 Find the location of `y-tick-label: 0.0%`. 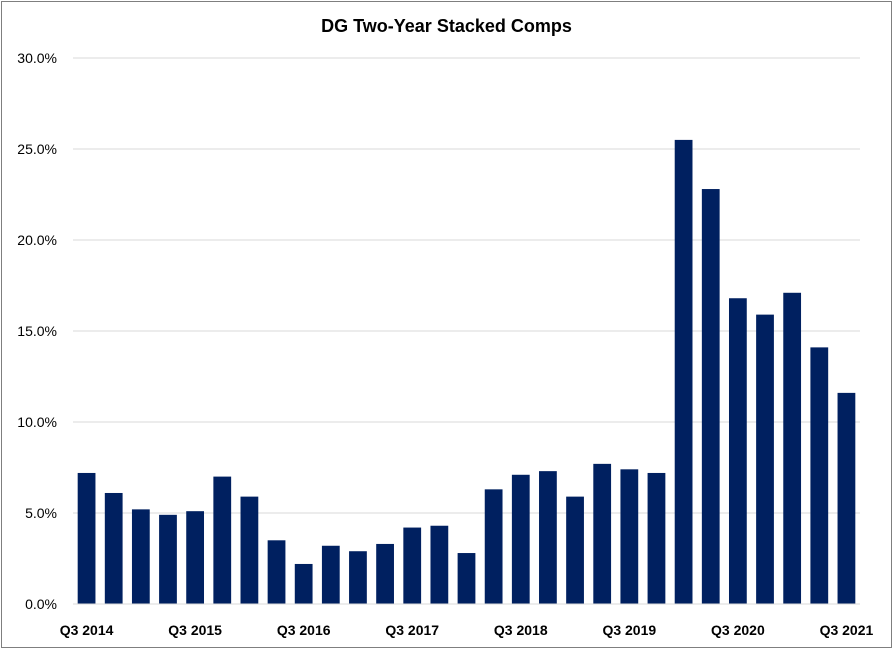

y-tick-label: 0.0% is located at coordinates (41, 604).